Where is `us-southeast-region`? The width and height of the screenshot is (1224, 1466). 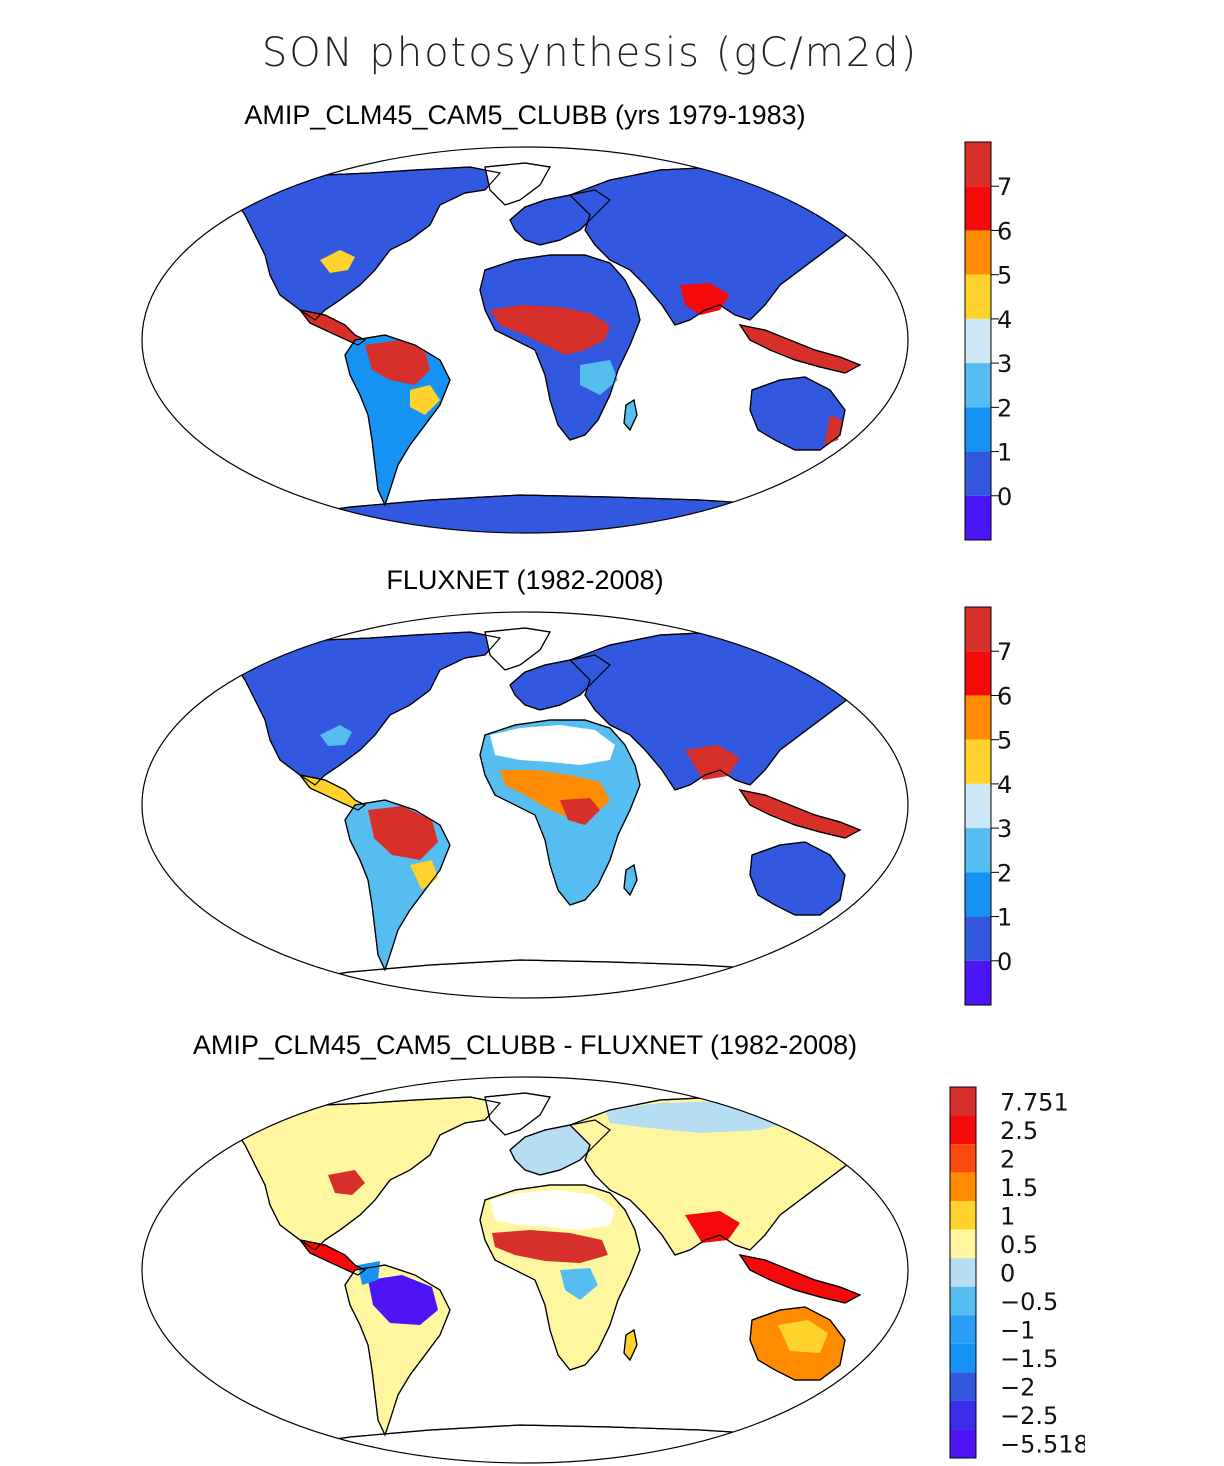 us-southeast-region is located at coordinates (337, 261).